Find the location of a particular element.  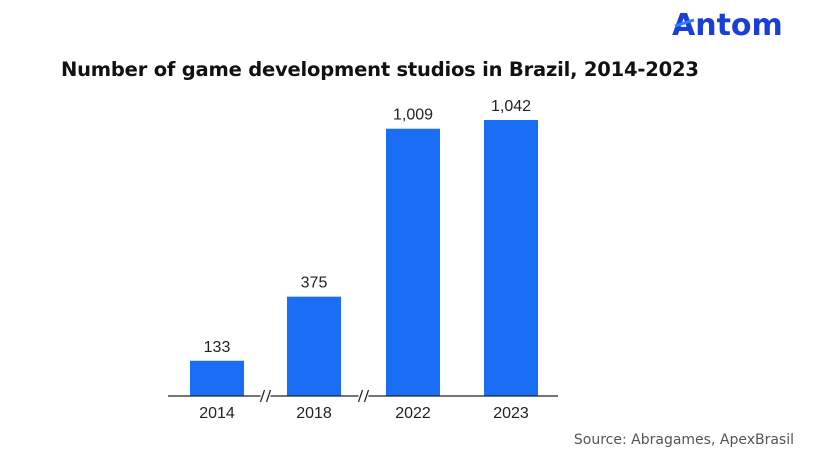

bar-2022 is located at coordinates (413, 262).